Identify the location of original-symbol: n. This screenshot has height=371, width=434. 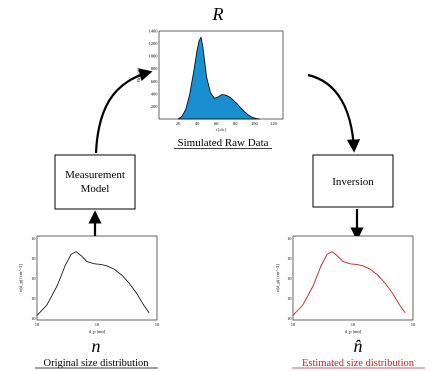
(96, 346).